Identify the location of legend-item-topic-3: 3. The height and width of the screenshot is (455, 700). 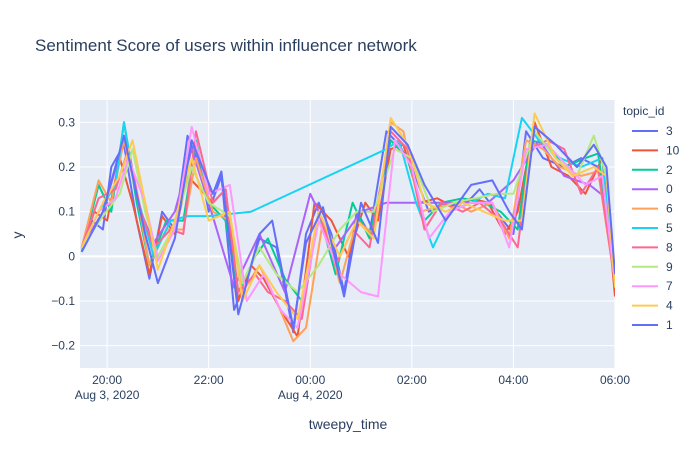
(652, 131).